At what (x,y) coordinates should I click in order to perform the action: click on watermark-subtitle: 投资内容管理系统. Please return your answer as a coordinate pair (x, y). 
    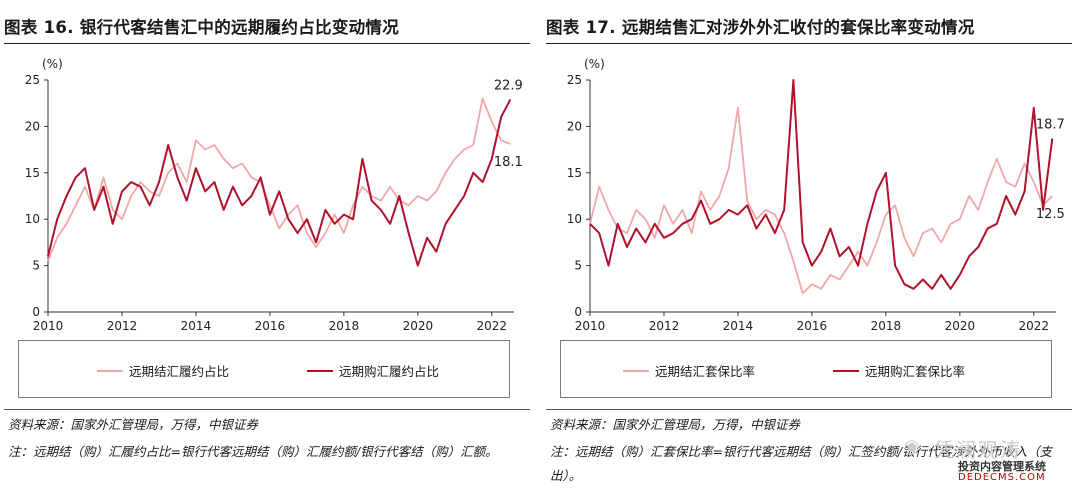
    Looking at the image, I should click on (1002, 466).